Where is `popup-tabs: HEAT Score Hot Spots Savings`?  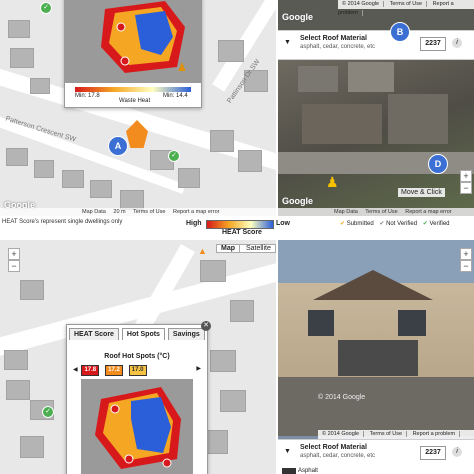 popup-tabs: HEAT Score Hot Spots Savings is located at coordinates (137, 334).